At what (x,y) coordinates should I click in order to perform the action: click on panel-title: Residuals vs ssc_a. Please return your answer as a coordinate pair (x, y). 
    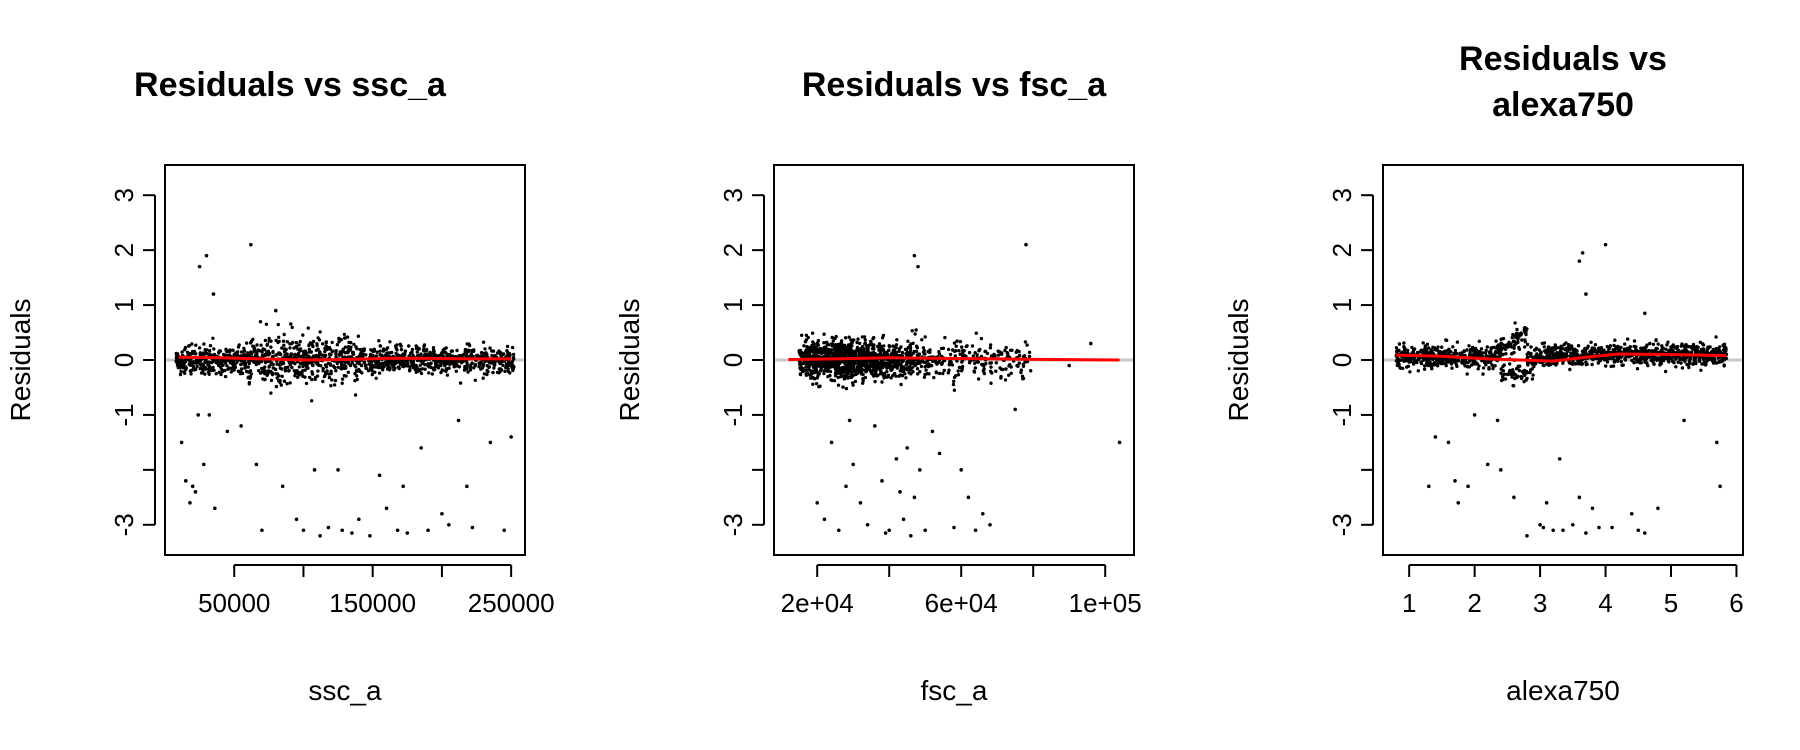
    Looking at the image, I should click on (290, 85).